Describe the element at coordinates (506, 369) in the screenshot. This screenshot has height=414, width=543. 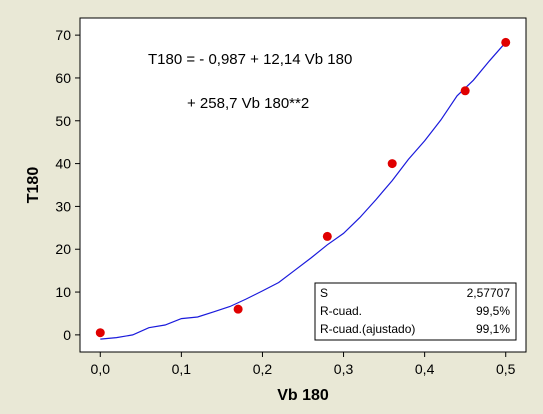
I see `x-tick-label: 0,5` at that location.